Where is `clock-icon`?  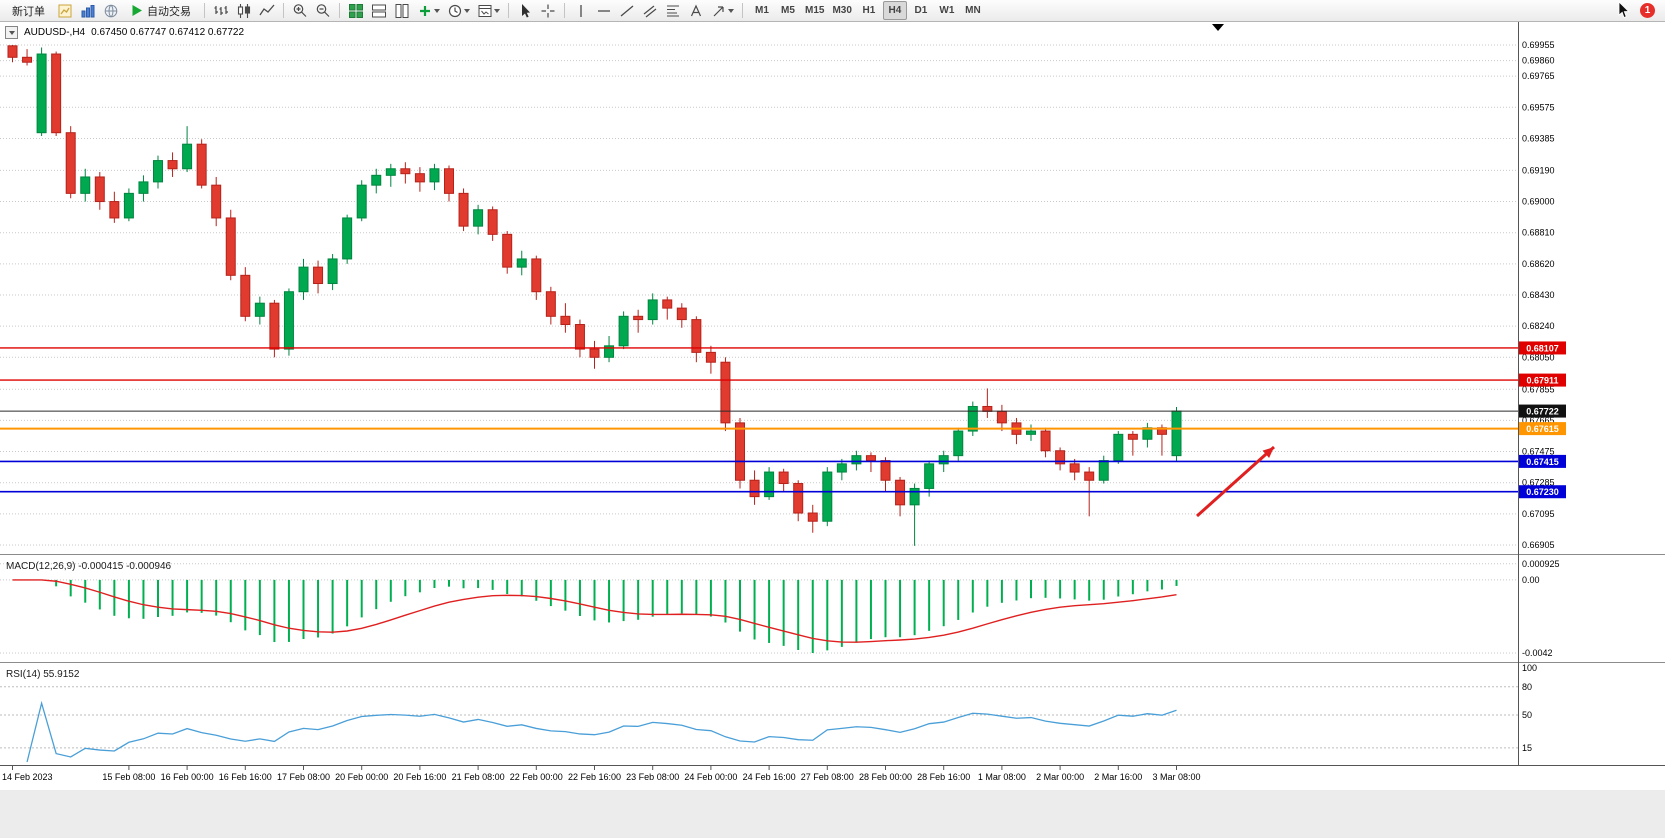 clock-icon is located at coordinates (455, 10).